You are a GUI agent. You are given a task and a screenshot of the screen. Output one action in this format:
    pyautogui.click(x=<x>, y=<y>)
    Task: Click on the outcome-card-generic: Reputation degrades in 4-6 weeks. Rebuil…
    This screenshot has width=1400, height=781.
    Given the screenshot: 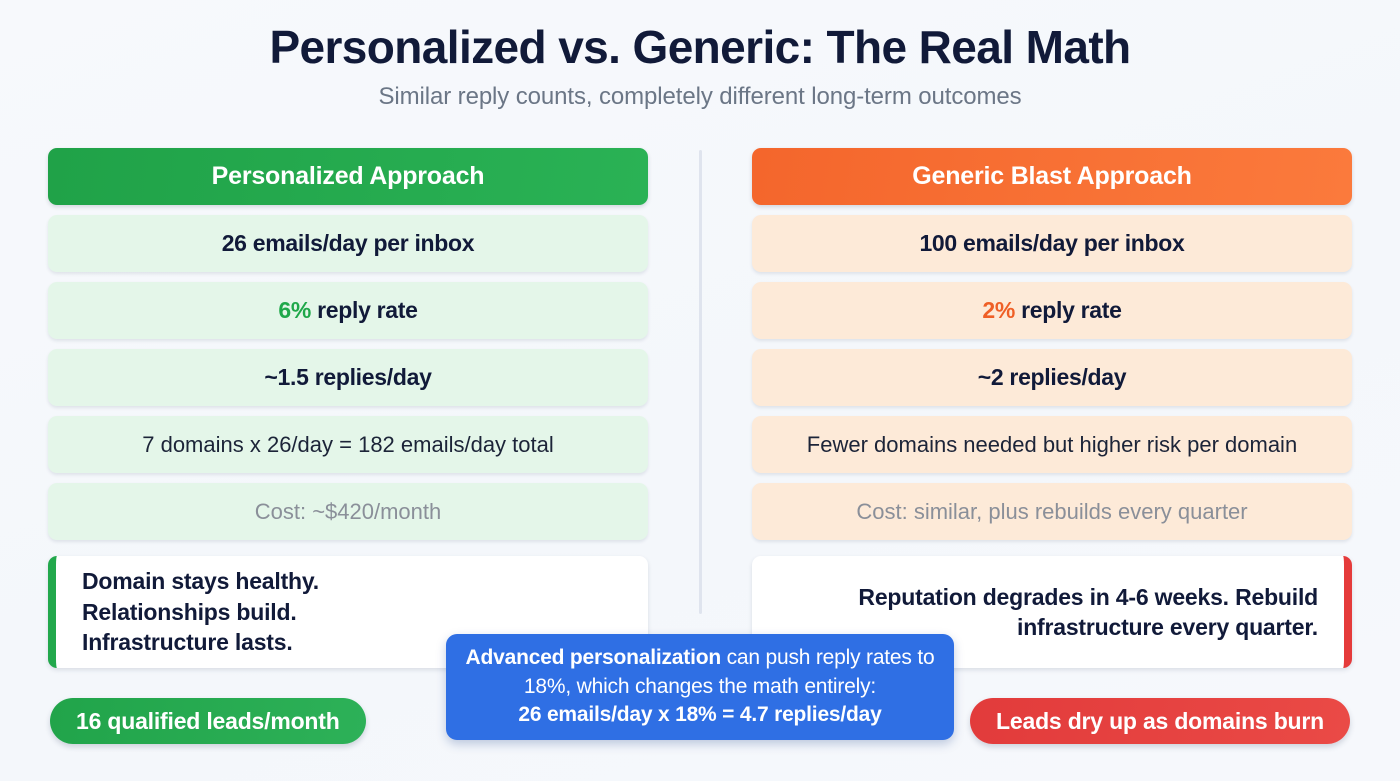 What is the action you would take?
    pyautogui.click(x=1052, y=612)
    